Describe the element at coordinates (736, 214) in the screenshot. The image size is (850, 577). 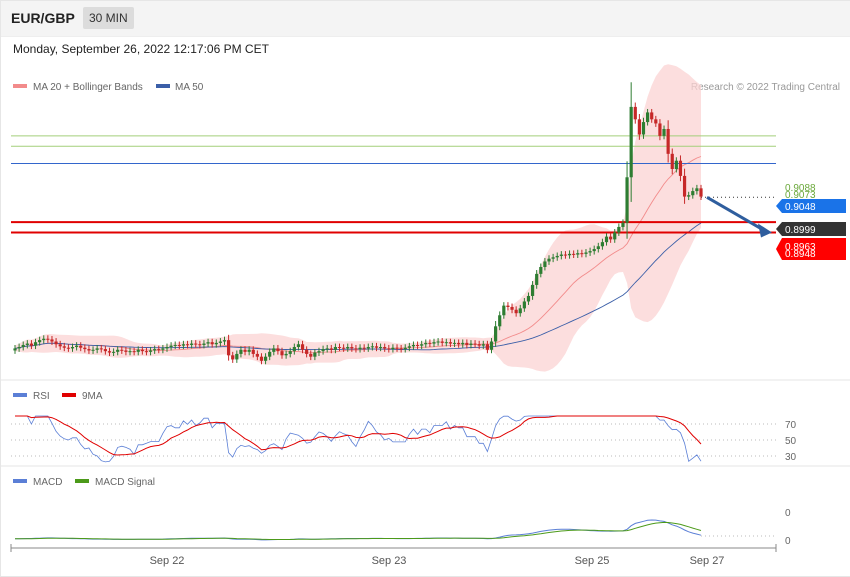
I see `forecast-arrow-shaft` at that location.